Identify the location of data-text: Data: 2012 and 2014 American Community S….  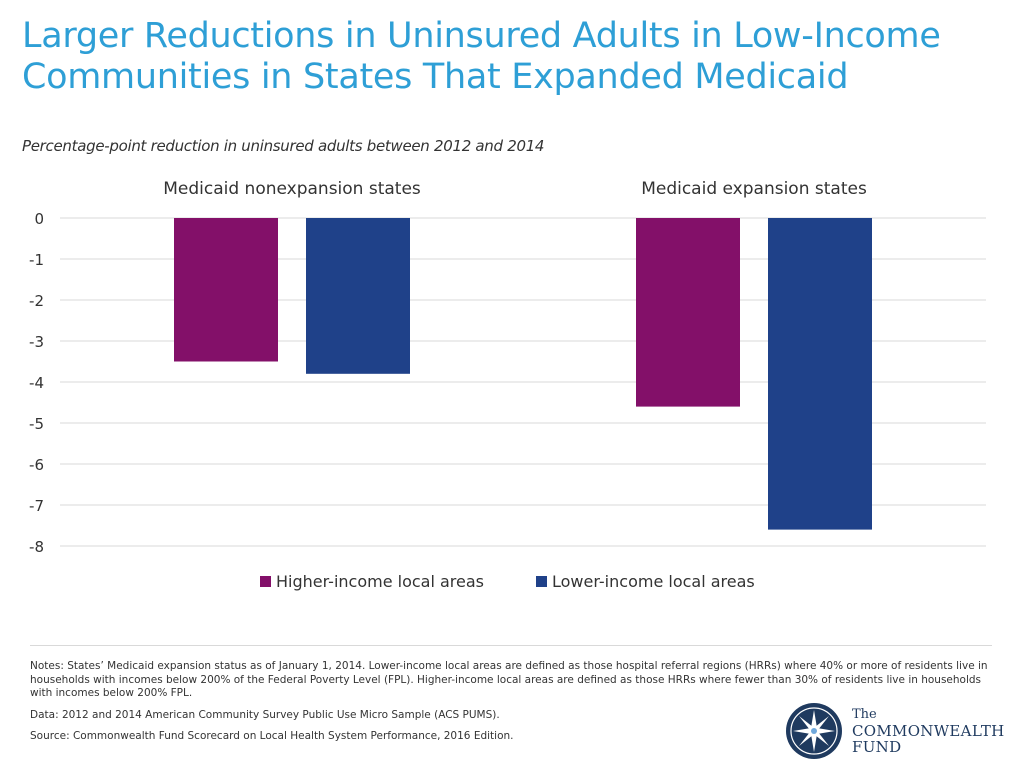
(265, 714).